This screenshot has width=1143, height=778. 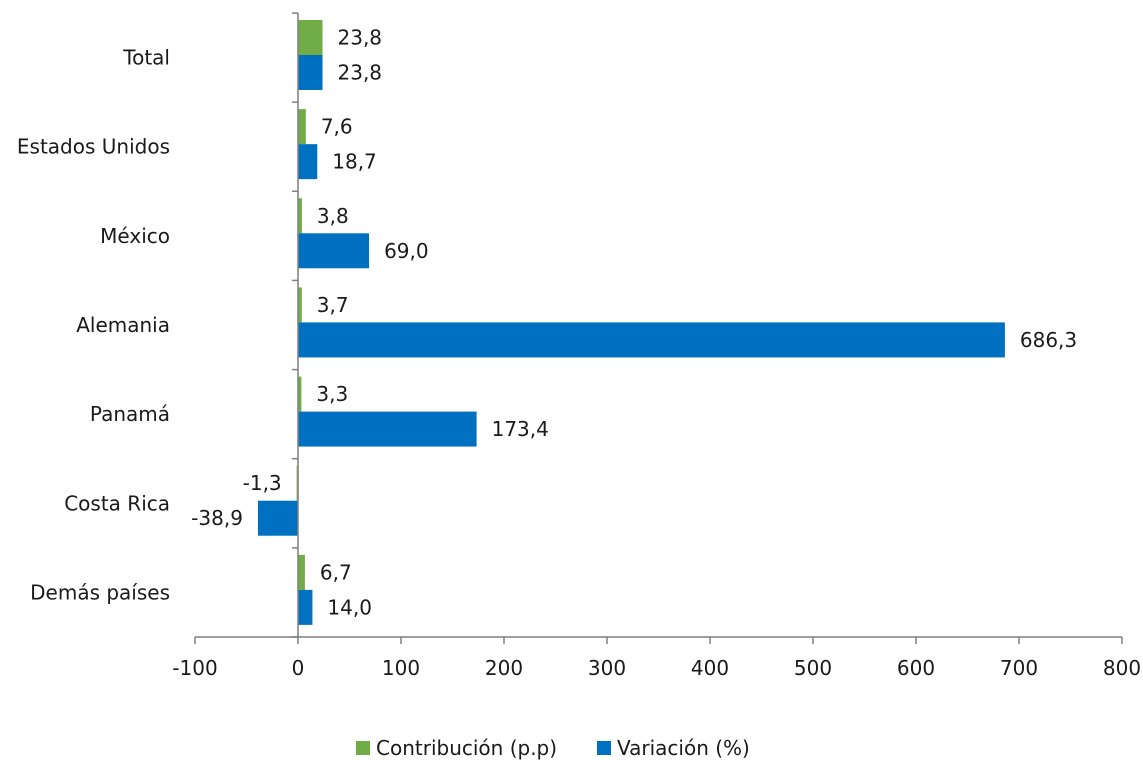 I want to click on category-label-estados-unidos: Estados Unidos, so click(x=93, y=147).